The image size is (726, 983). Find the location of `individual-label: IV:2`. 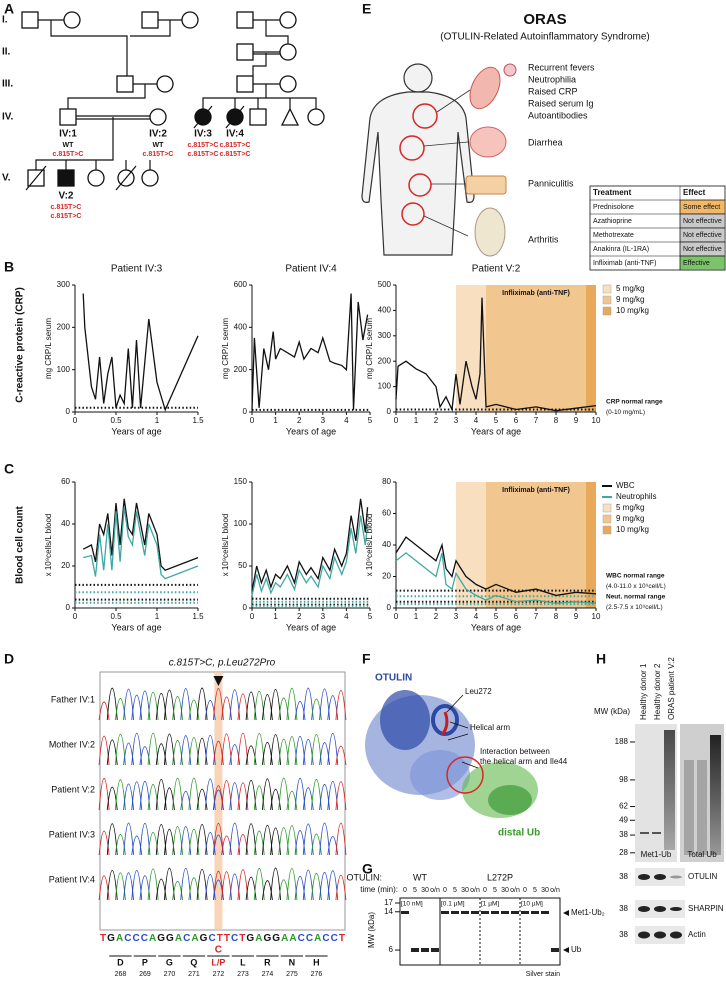

individual-label: IV:2 is located at coordinates (158, 134).